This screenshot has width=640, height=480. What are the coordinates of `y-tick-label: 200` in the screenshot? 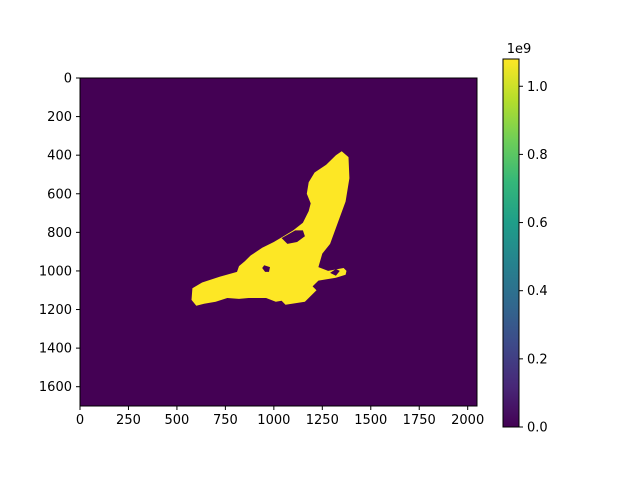 It's located at (59, 117).